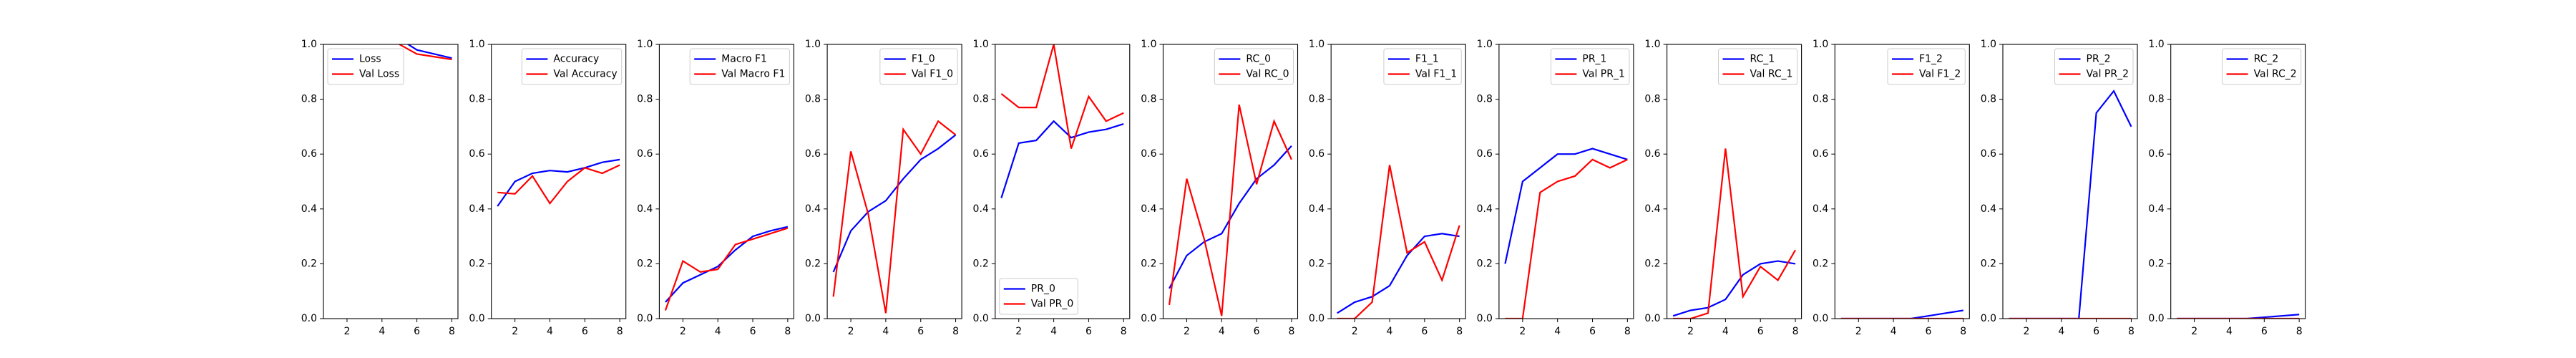 The height and width of the screenshot is (358, 2576). Describe the element at coordinates (2099, 59) in the screenshot. I see `legend-label: PR_2` at that location.